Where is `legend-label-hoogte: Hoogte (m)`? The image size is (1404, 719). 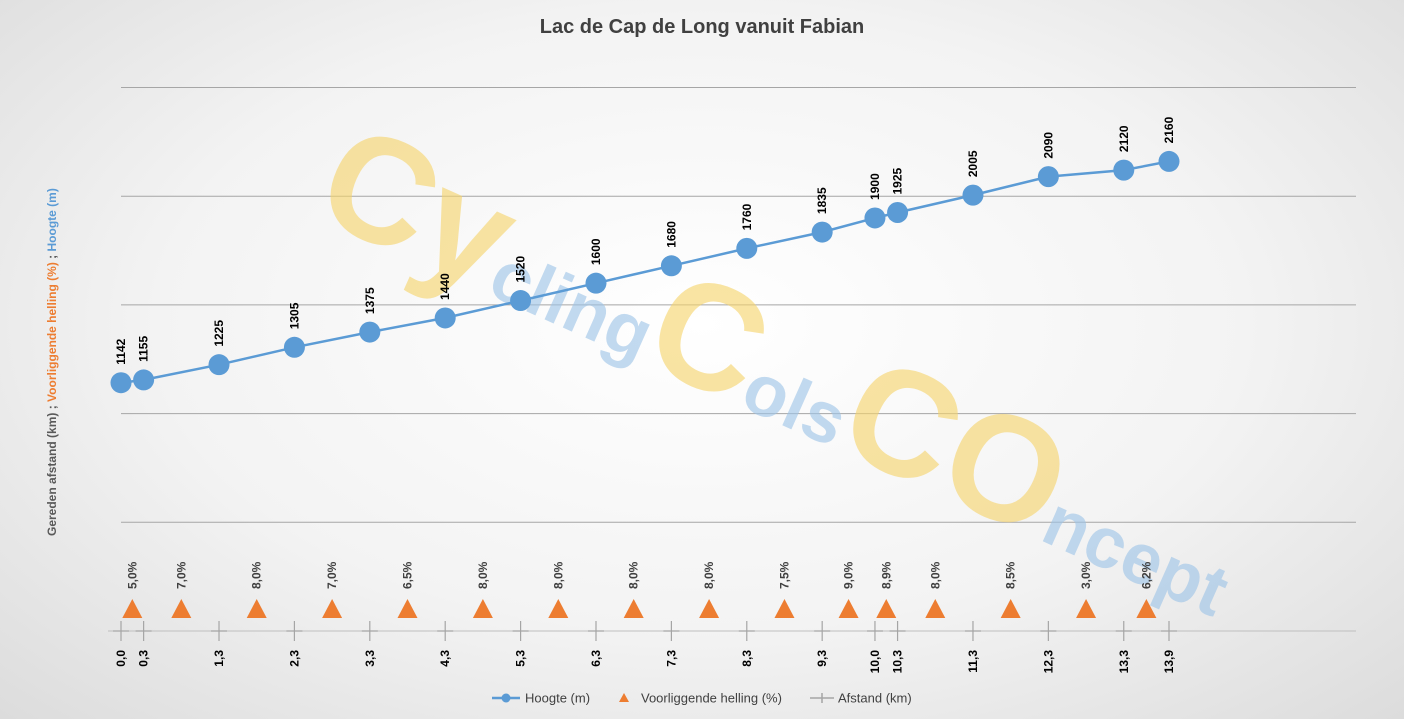 legend-label-hoogte: Hoogte (m) is located at coordinates (557, 698).